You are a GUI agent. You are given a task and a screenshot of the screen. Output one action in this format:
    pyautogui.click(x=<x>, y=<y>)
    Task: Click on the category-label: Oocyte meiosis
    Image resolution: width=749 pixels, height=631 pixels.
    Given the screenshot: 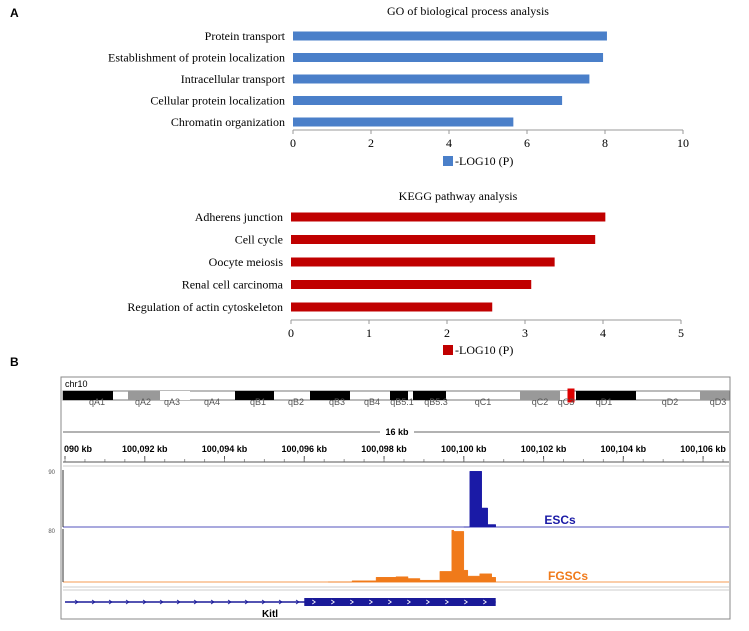 What is the action you would take?
    pyautogui.click(x=246, y=262)
    